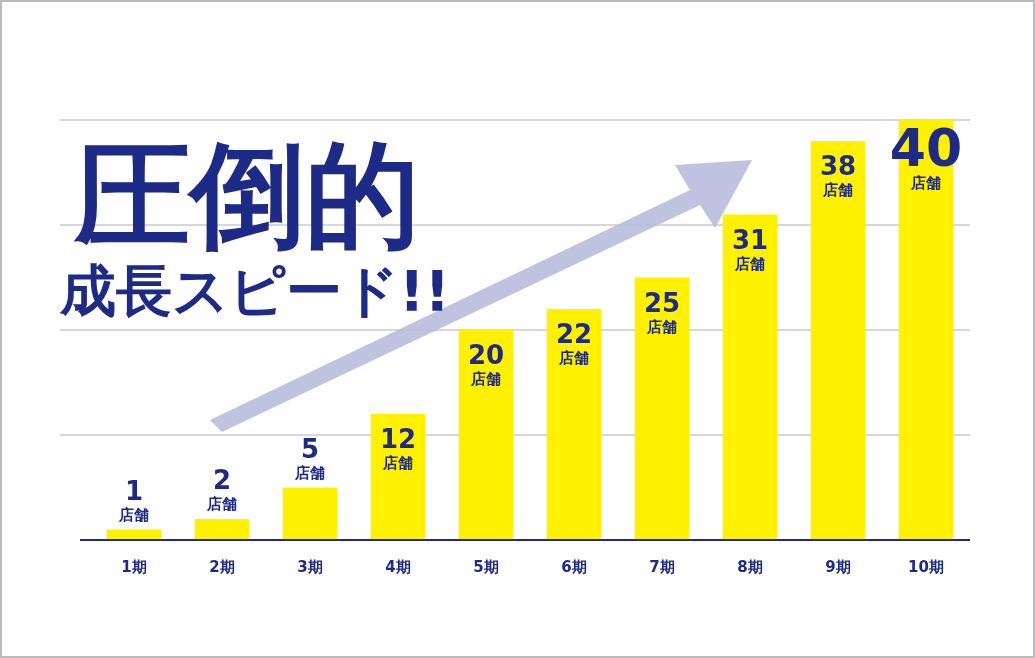 The height and width of the screenshot is (658, 1035). I want to click on data-label: 2 店舗, so click(221, 489).